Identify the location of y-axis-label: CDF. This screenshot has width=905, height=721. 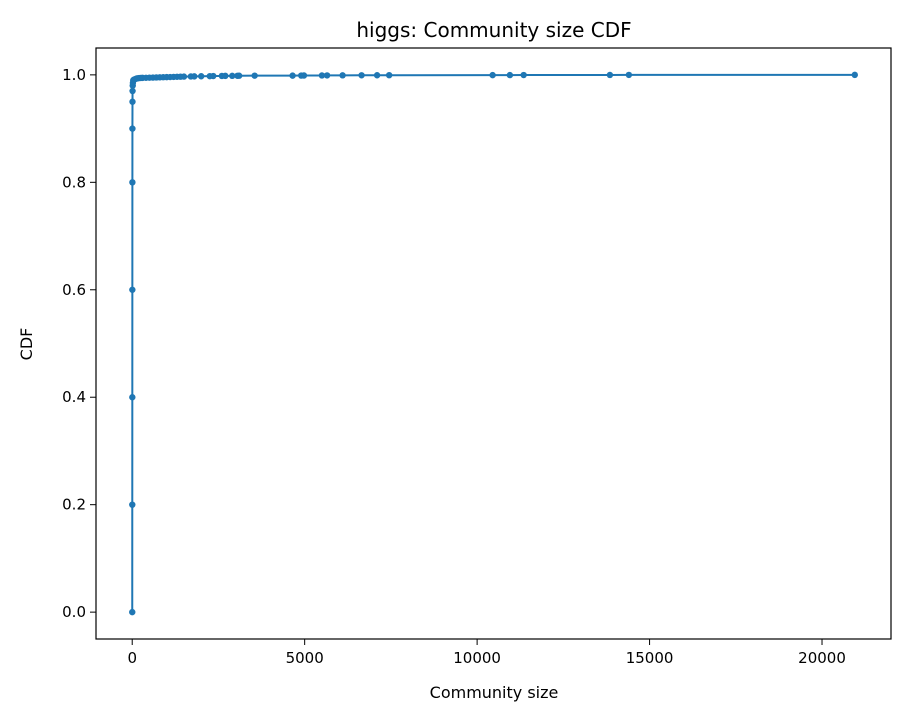
(26, 344).